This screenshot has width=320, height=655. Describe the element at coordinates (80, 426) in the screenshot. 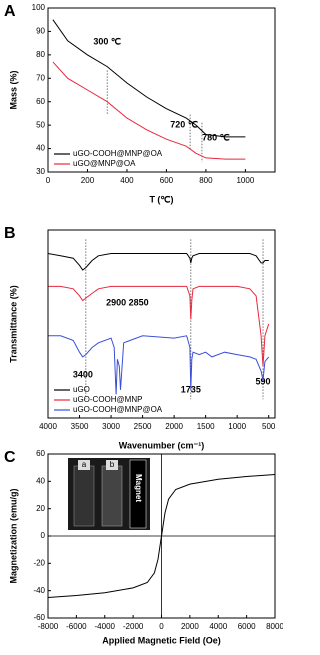

I see `x-tick-label: 3500` at that location.